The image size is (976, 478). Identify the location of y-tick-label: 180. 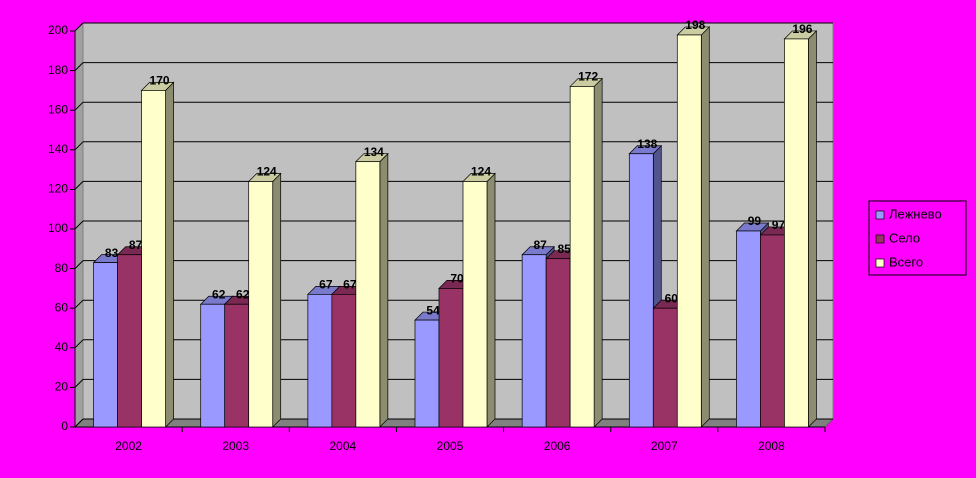
(58, 70).